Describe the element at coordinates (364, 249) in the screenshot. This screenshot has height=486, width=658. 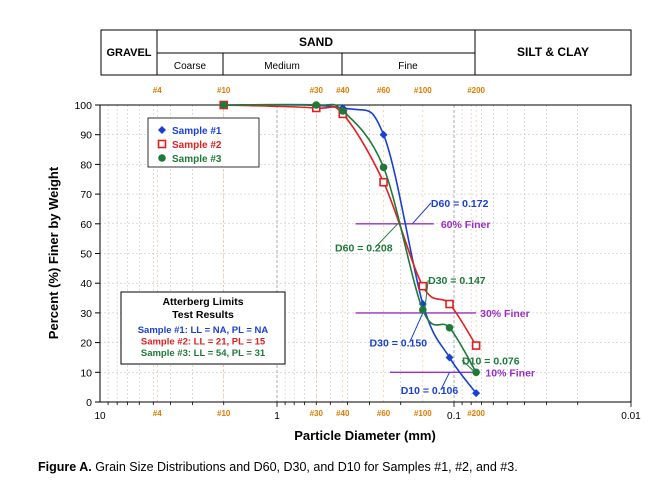
I see `annotation-label: D60 = 0.208` at that location.